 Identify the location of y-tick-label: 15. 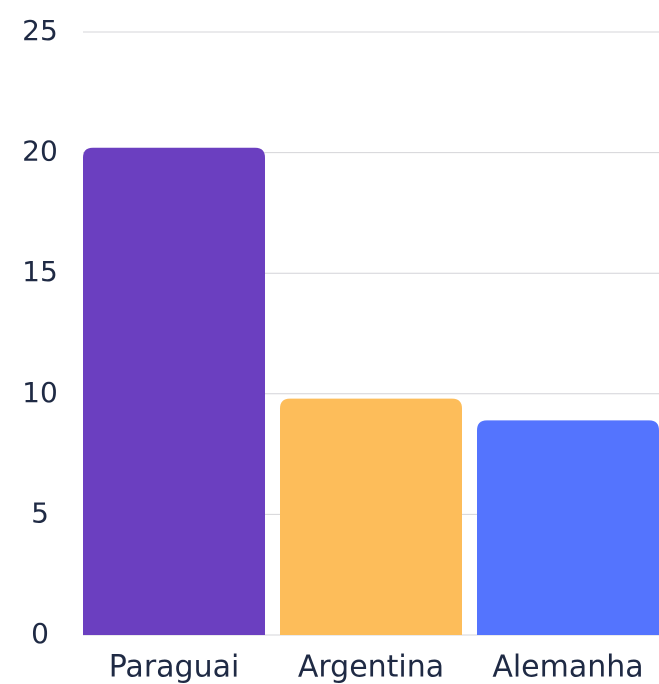
(40, 271).